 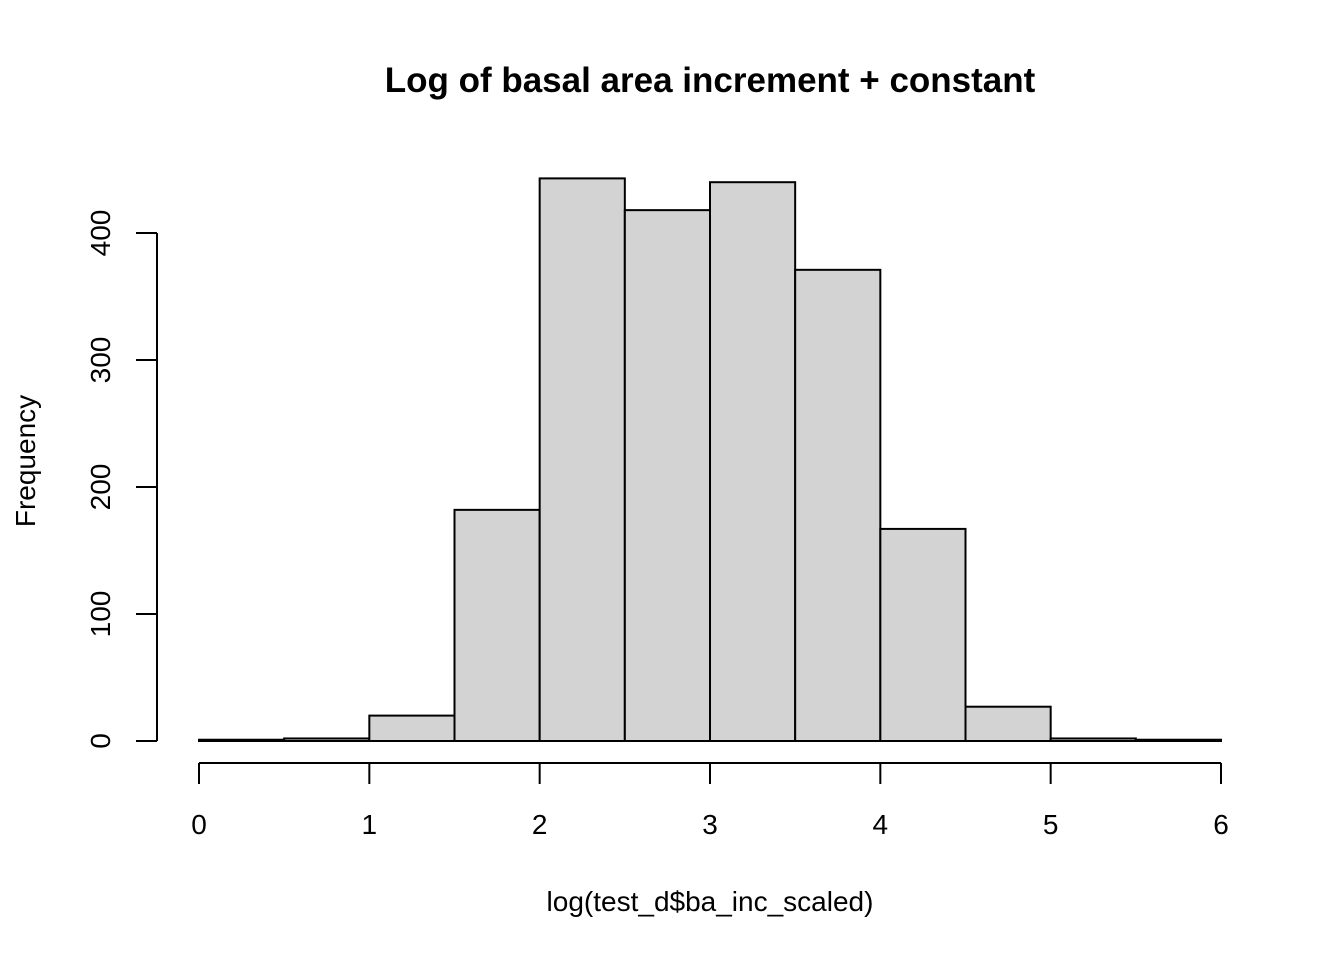 I want to click on x-tick-label: 5, so click(x=1051, y=824).